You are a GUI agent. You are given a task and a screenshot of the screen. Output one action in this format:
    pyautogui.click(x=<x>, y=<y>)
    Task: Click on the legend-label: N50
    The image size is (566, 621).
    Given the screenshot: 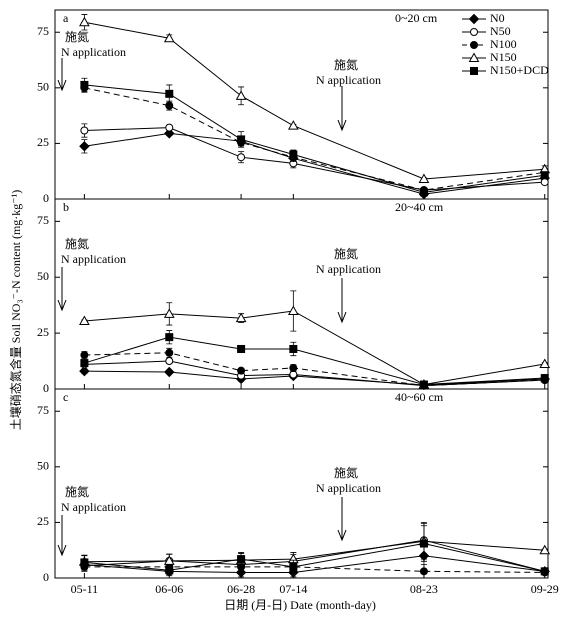 What is the action you would take?
    pyautogui.click(x=500, y=31)
    